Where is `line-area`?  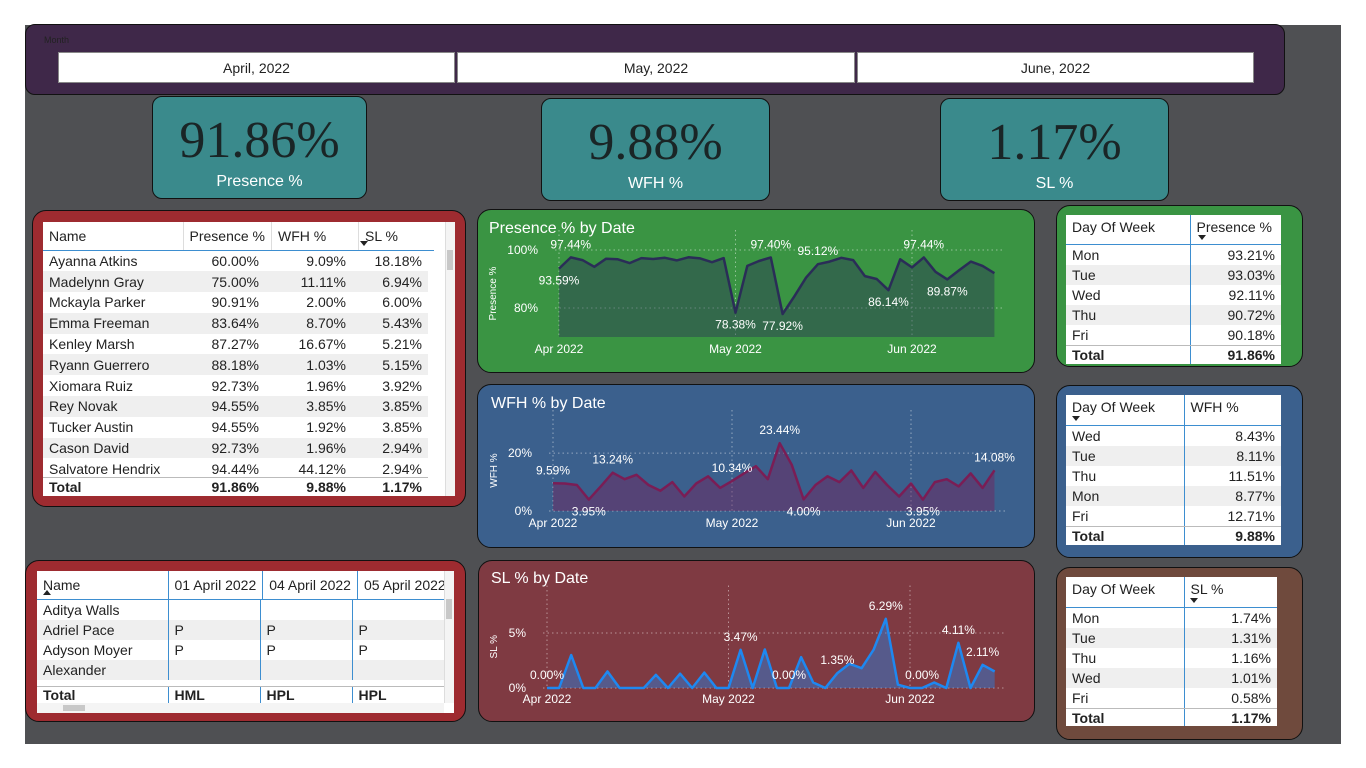
line-area is located at coordinates (771, 653).